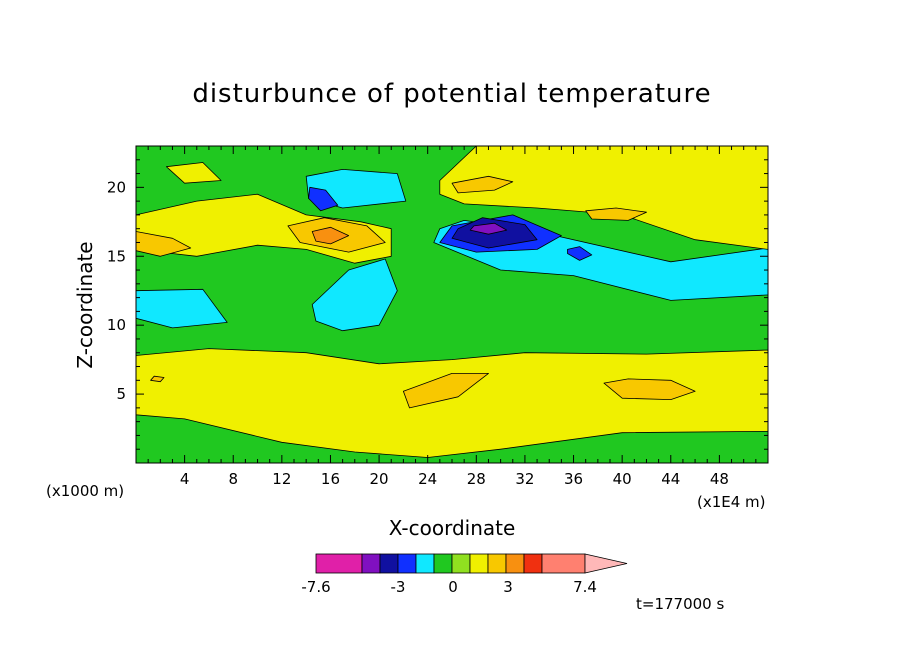 Image resolution: width=904 pixels, height=654 pixels. Describe the element at coordinates (573, 479) in the screenshot. I see `x-tick-label: 36` at that location.